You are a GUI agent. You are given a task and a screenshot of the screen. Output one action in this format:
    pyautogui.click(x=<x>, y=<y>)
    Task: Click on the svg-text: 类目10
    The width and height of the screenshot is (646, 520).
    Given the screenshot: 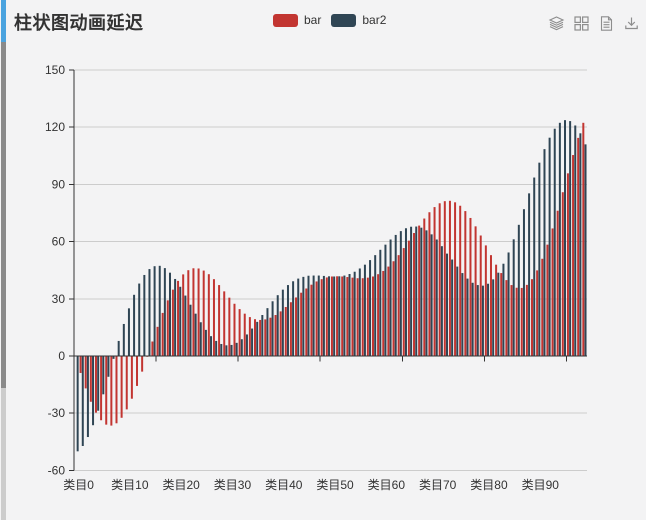 What is the action you would take?
    pyautogui.click(x=130, y=485)
    